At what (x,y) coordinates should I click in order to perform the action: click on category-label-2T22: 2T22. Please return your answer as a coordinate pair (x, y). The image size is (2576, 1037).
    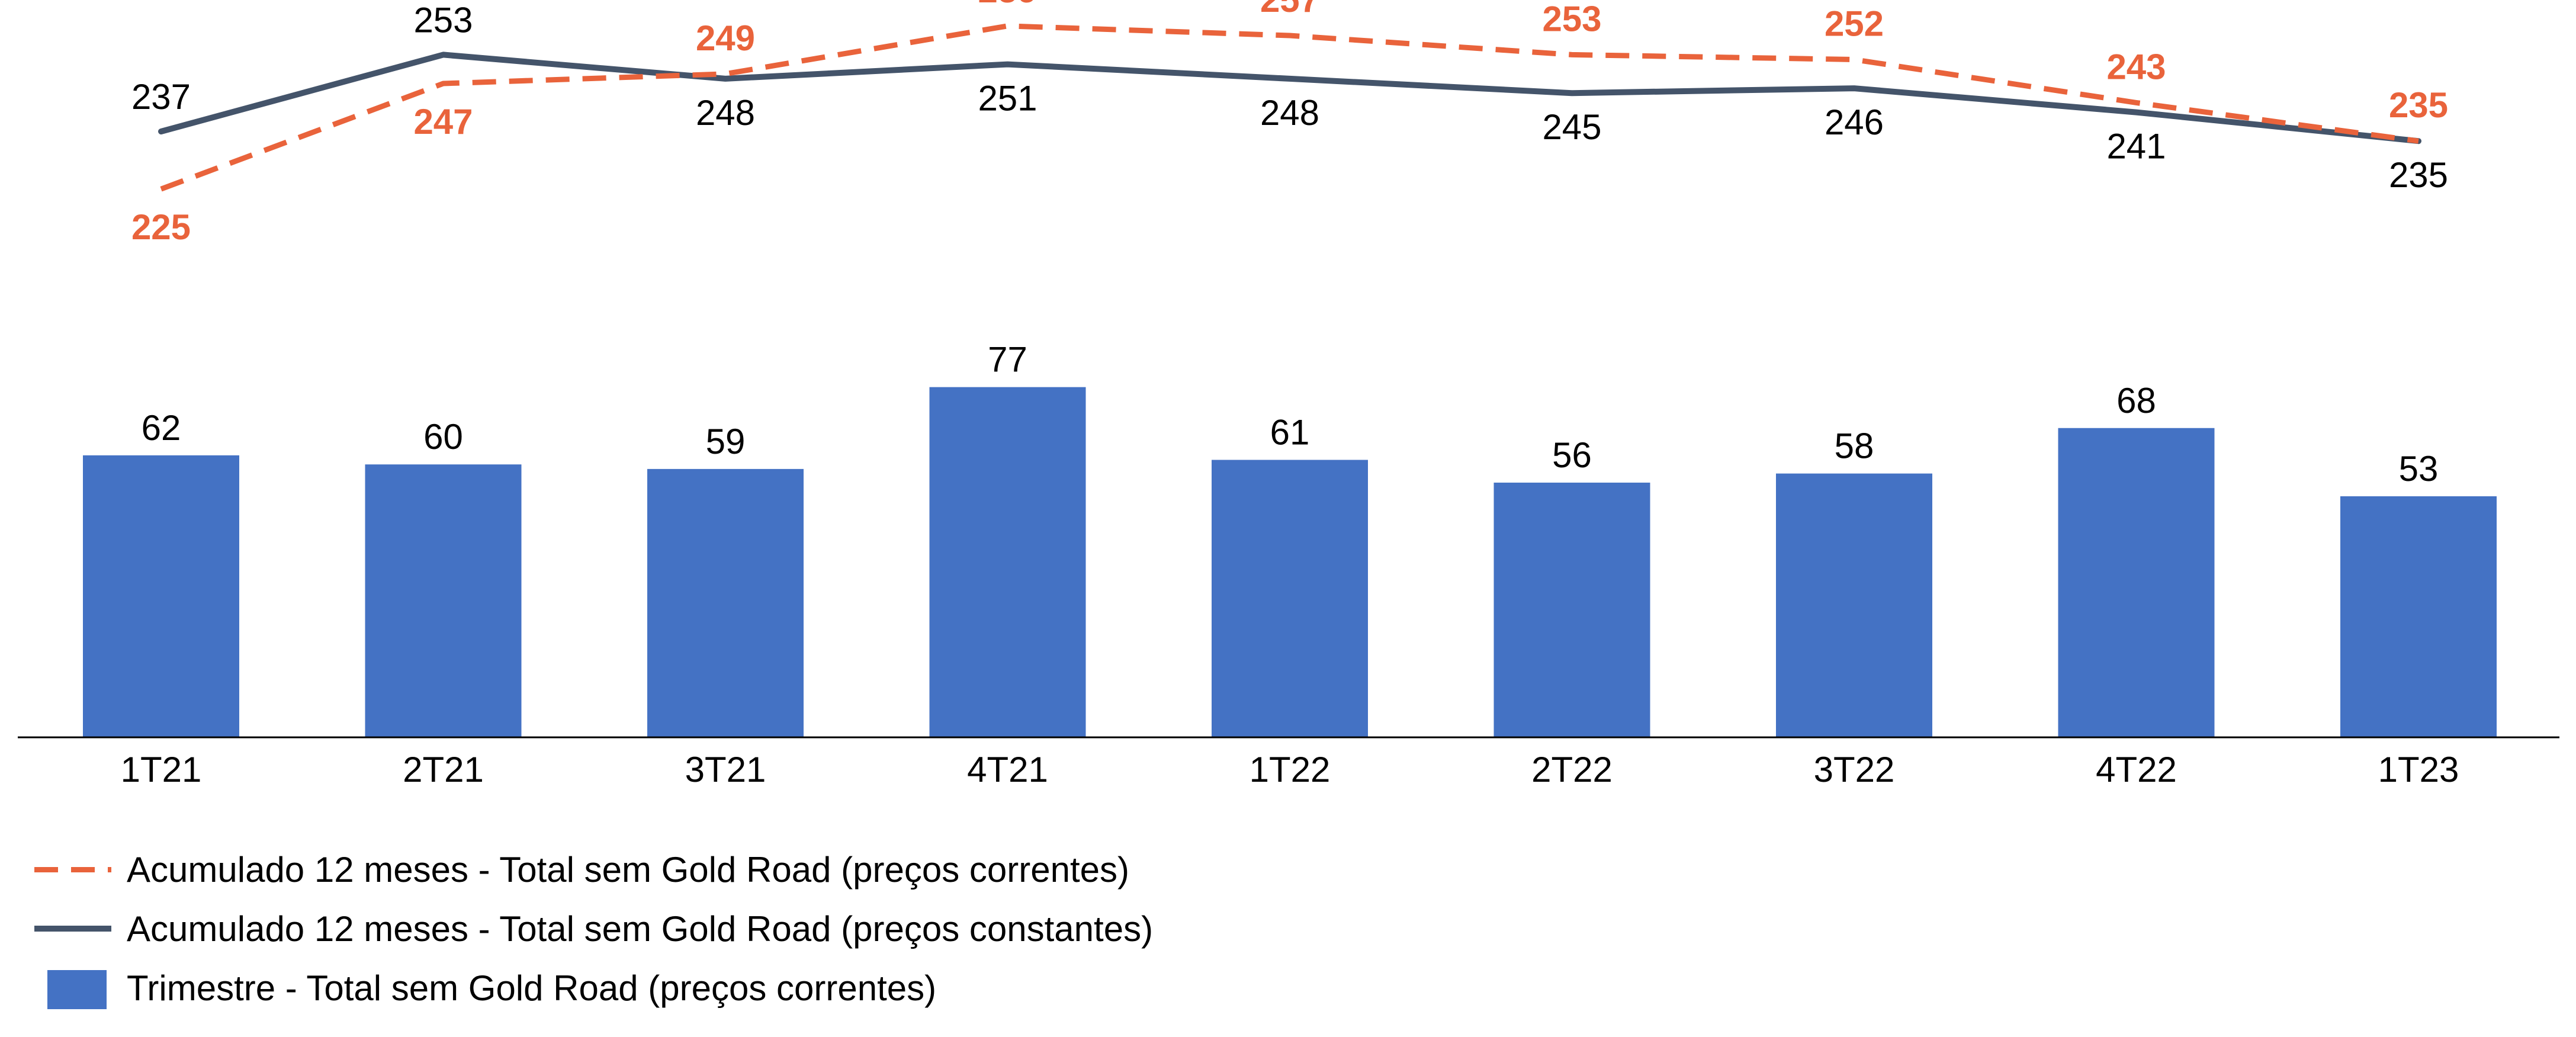
    Looking at the image, I should click on (1572, 769).